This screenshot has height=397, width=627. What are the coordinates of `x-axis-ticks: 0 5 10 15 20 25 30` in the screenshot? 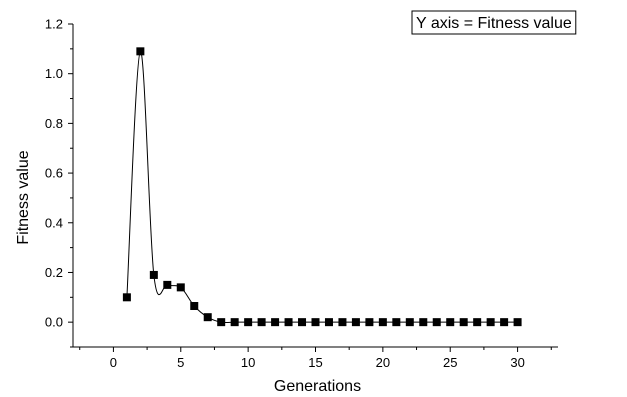 It's located at (315, 358).